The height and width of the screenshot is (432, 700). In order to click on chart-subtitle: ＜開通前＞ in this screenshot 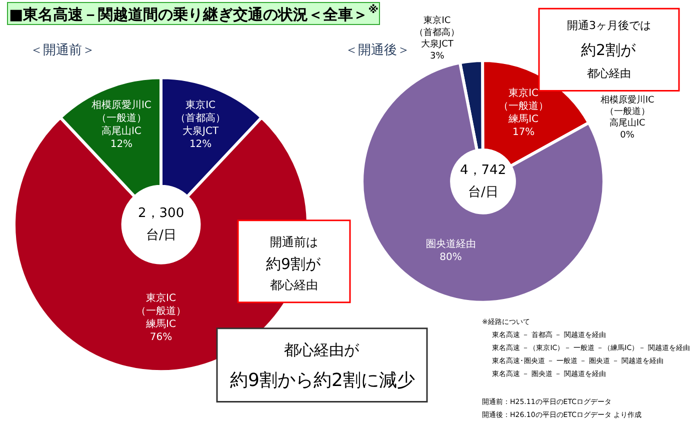, I will do `click(62, 50)`.